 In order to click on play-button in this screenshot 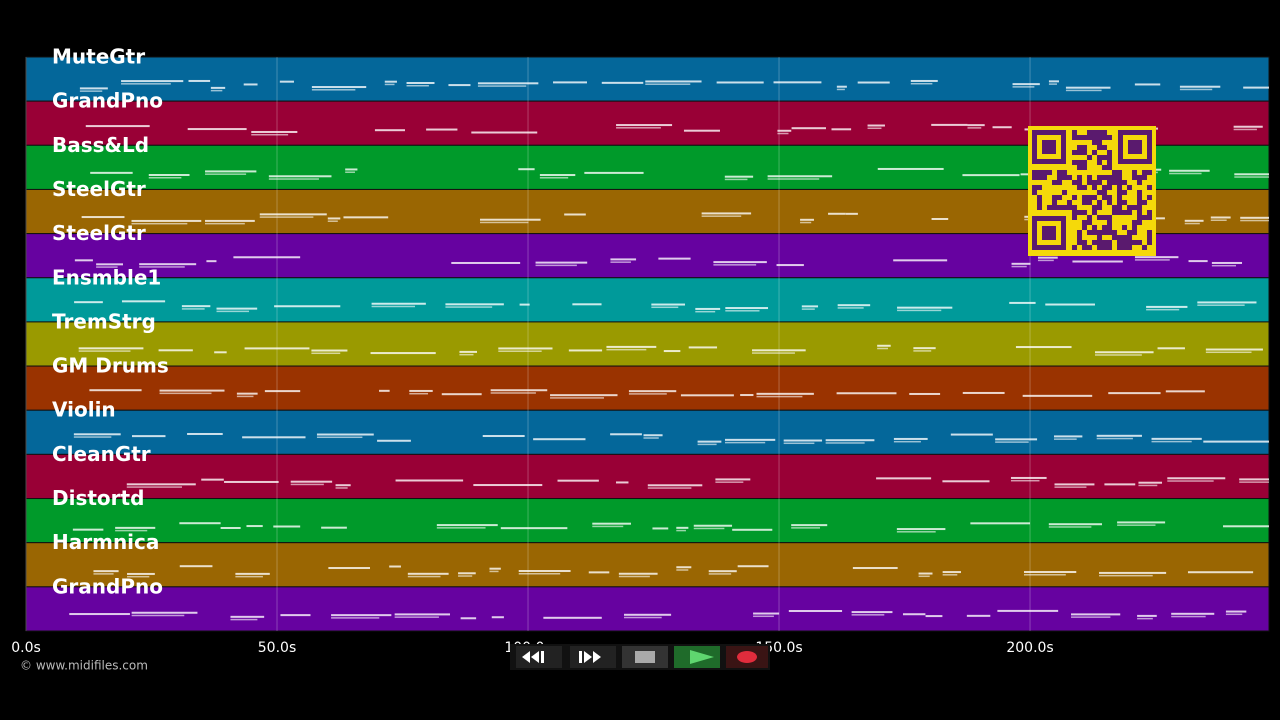, I will do `click(697, 657)`.